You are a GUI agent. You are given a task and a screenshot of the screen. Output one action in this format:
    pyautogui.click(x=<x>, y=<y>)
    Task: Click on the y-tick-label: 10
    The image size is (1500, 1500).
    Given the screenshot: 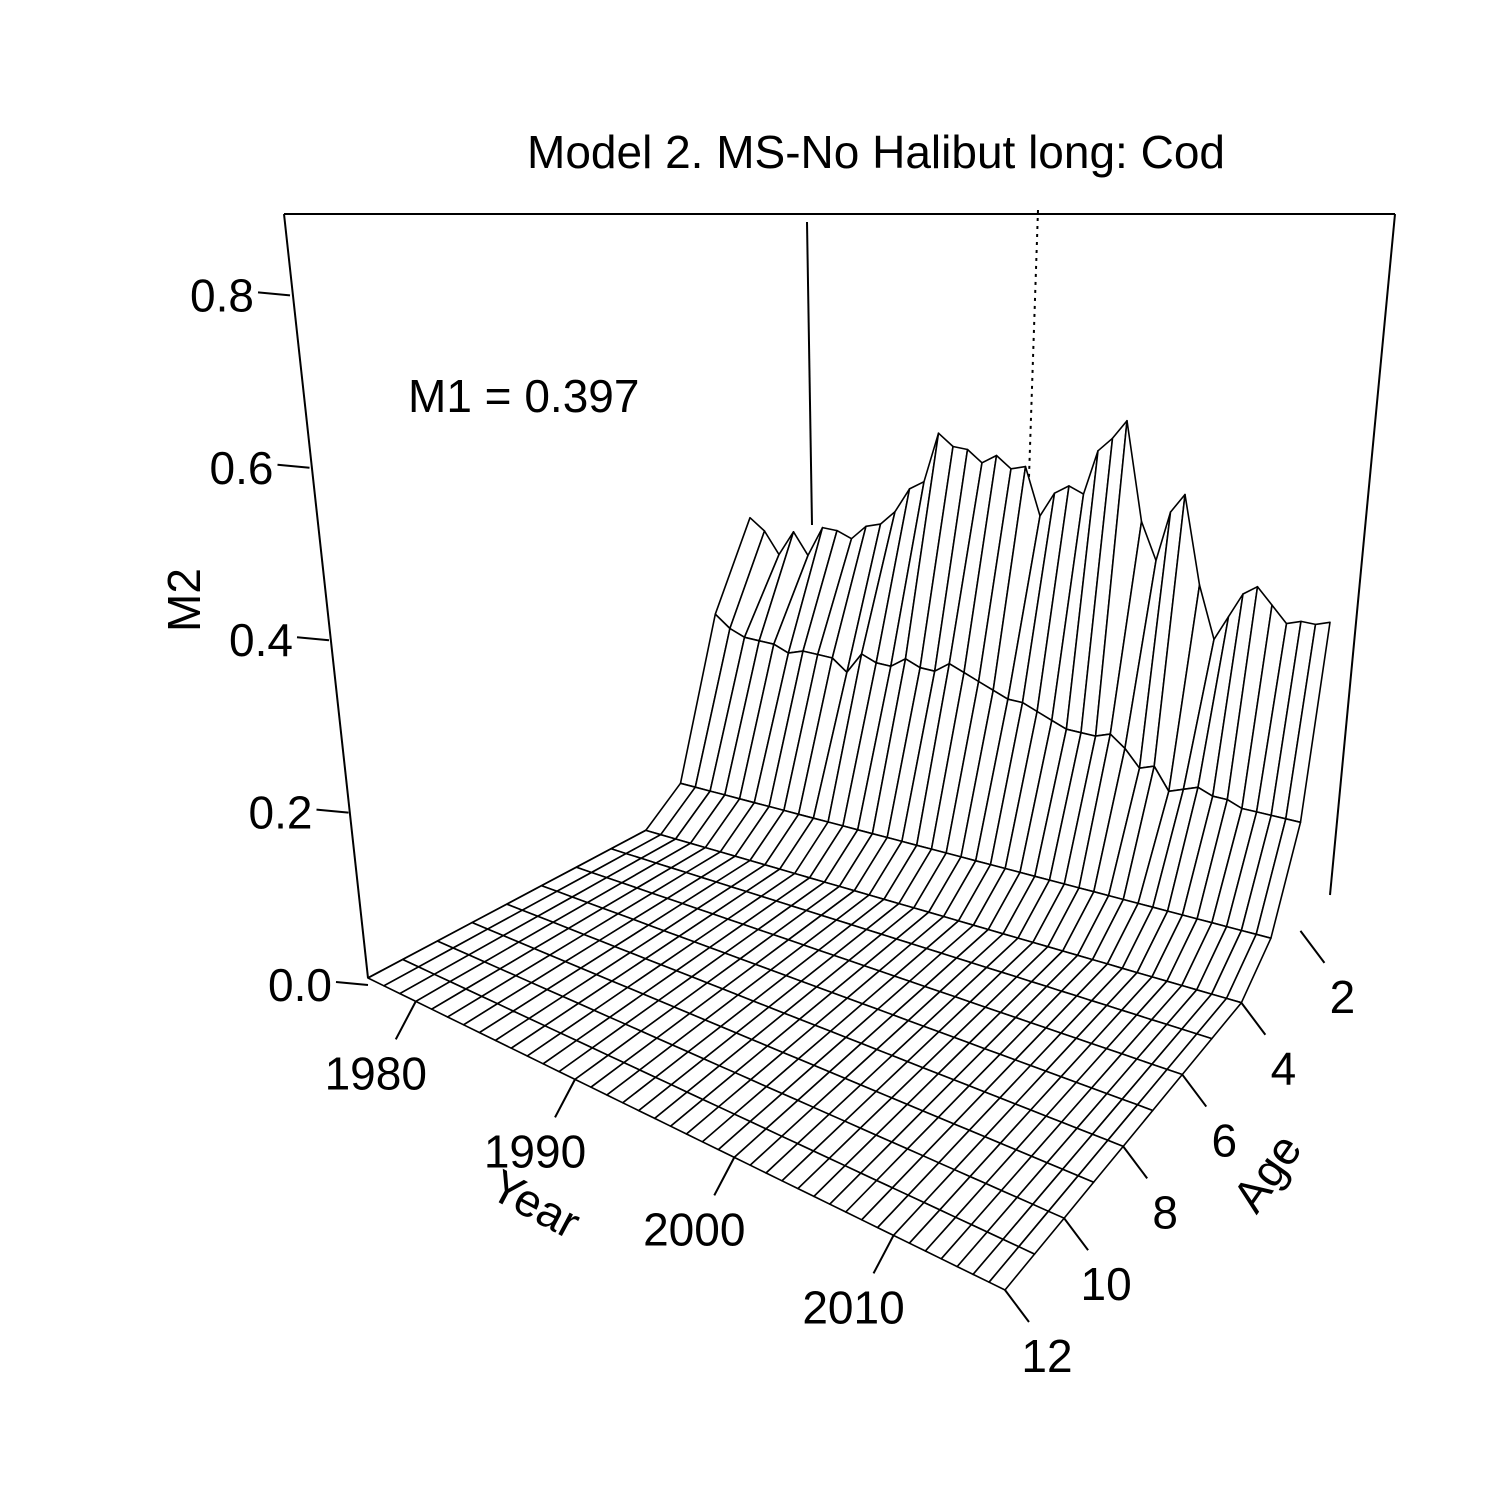 What is the action you would take?
    pyautogui.click(x=1106, y=1284)
    